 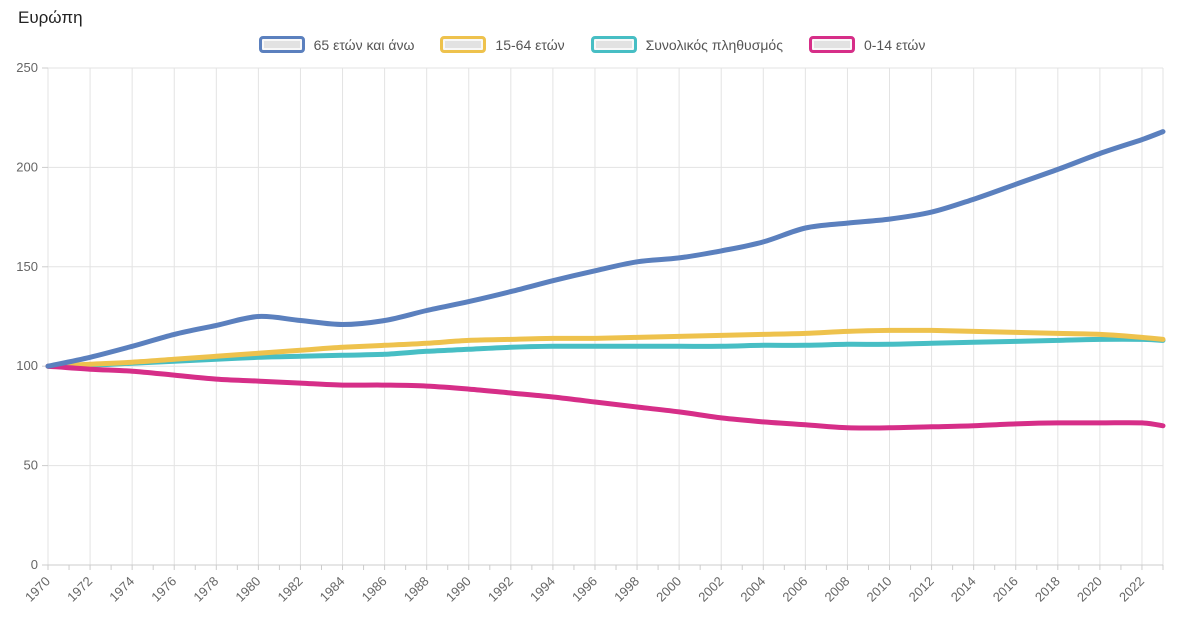 What do you see at coordinates (530, 44) in the screenshot?
I see `legend-label: 15-64 ετών` at bounding box center [530, 44].